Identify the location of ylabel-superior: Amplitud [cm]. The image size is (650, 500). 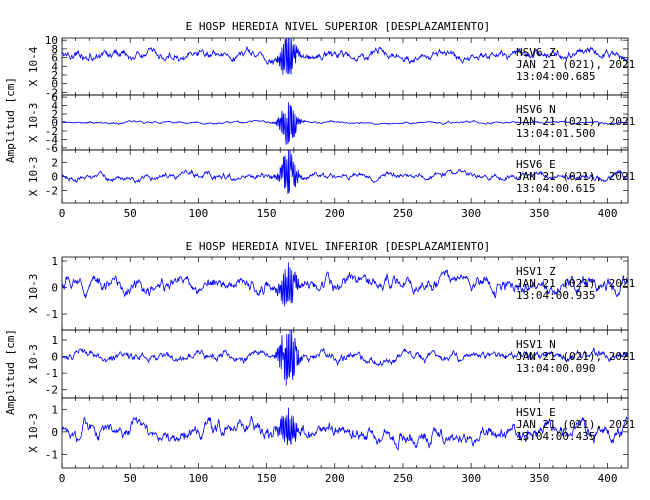
(10, 120).